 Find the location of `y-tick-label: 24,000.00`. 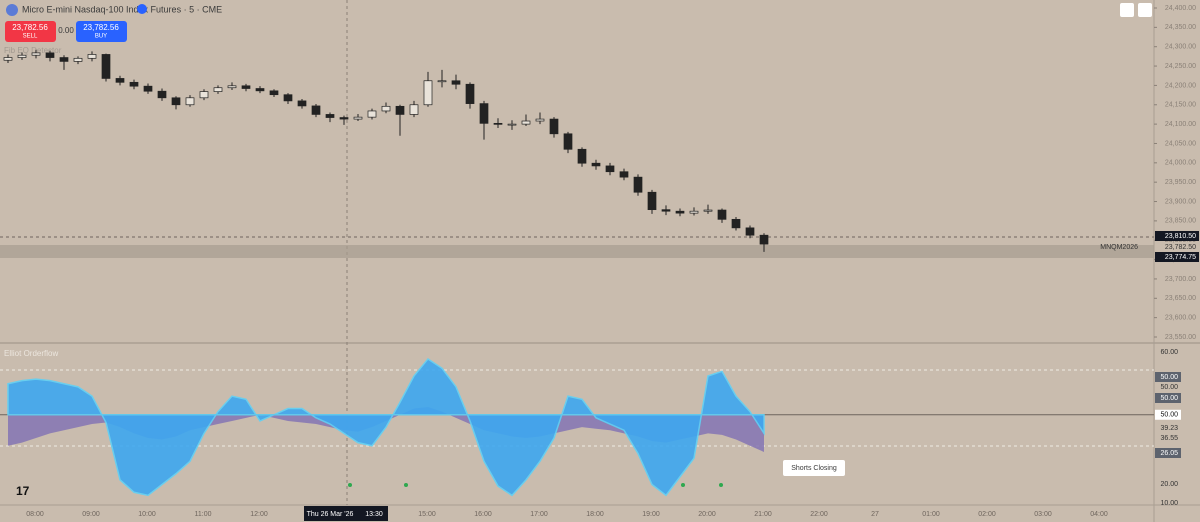

y-tick-label: 24,000.00 is located at coordinates (1180, 163).